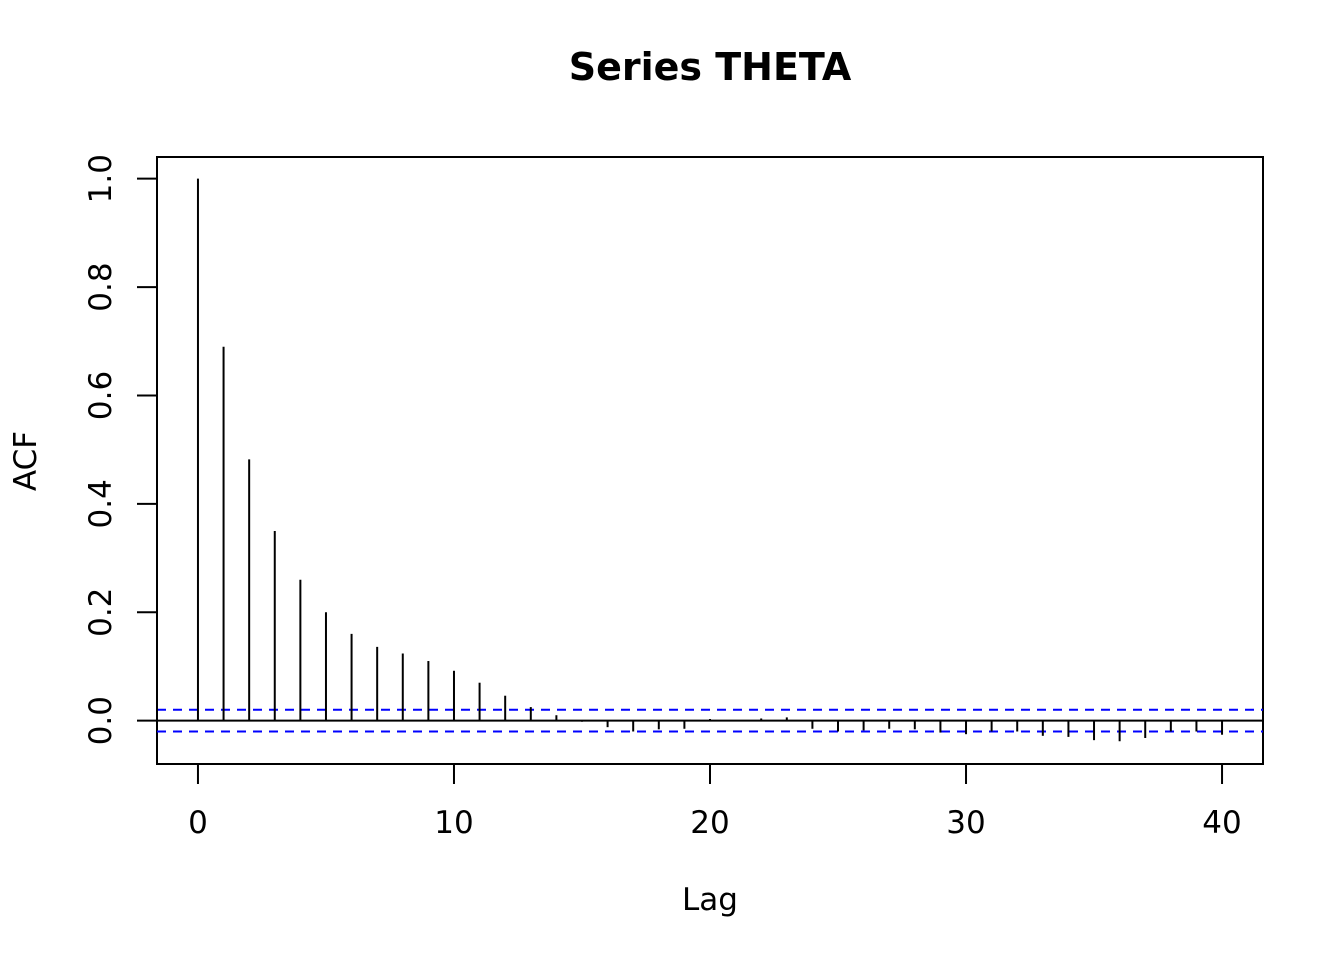 The width and height of the screenshot is (1344, 960). Describe the element at coordinates (965, 823) in the screenshot. I see `x-tick-label: 30` at that location.